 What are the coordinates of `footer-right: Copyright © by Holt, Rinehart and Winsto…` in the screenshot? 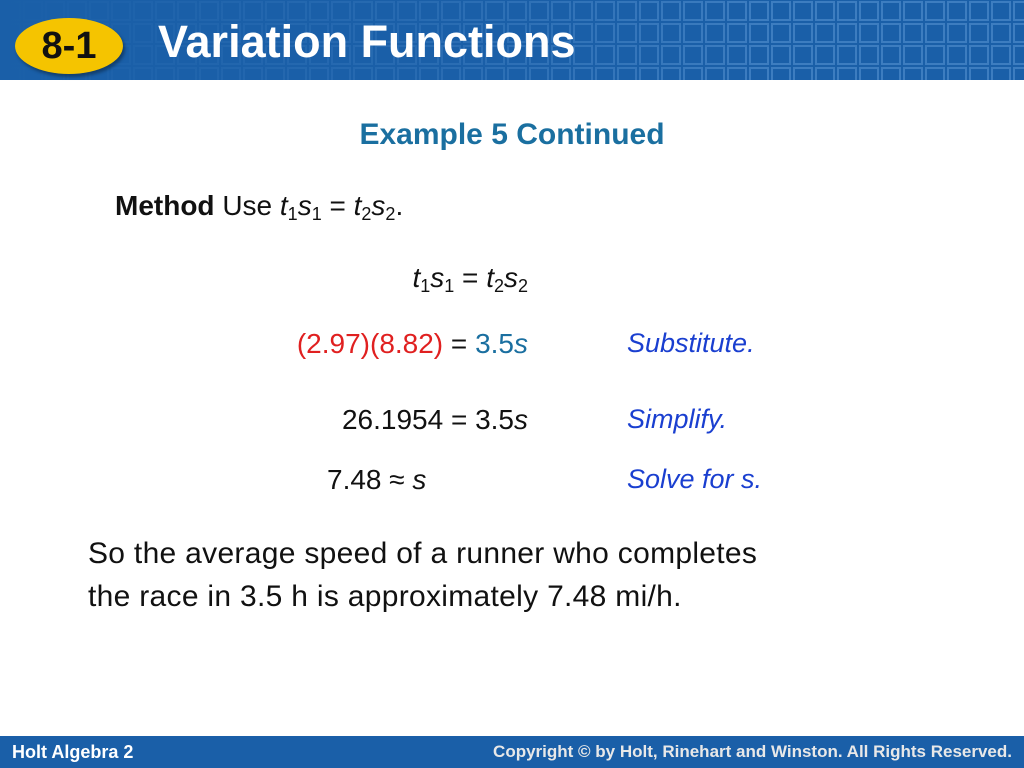 It's located at (752, 751).